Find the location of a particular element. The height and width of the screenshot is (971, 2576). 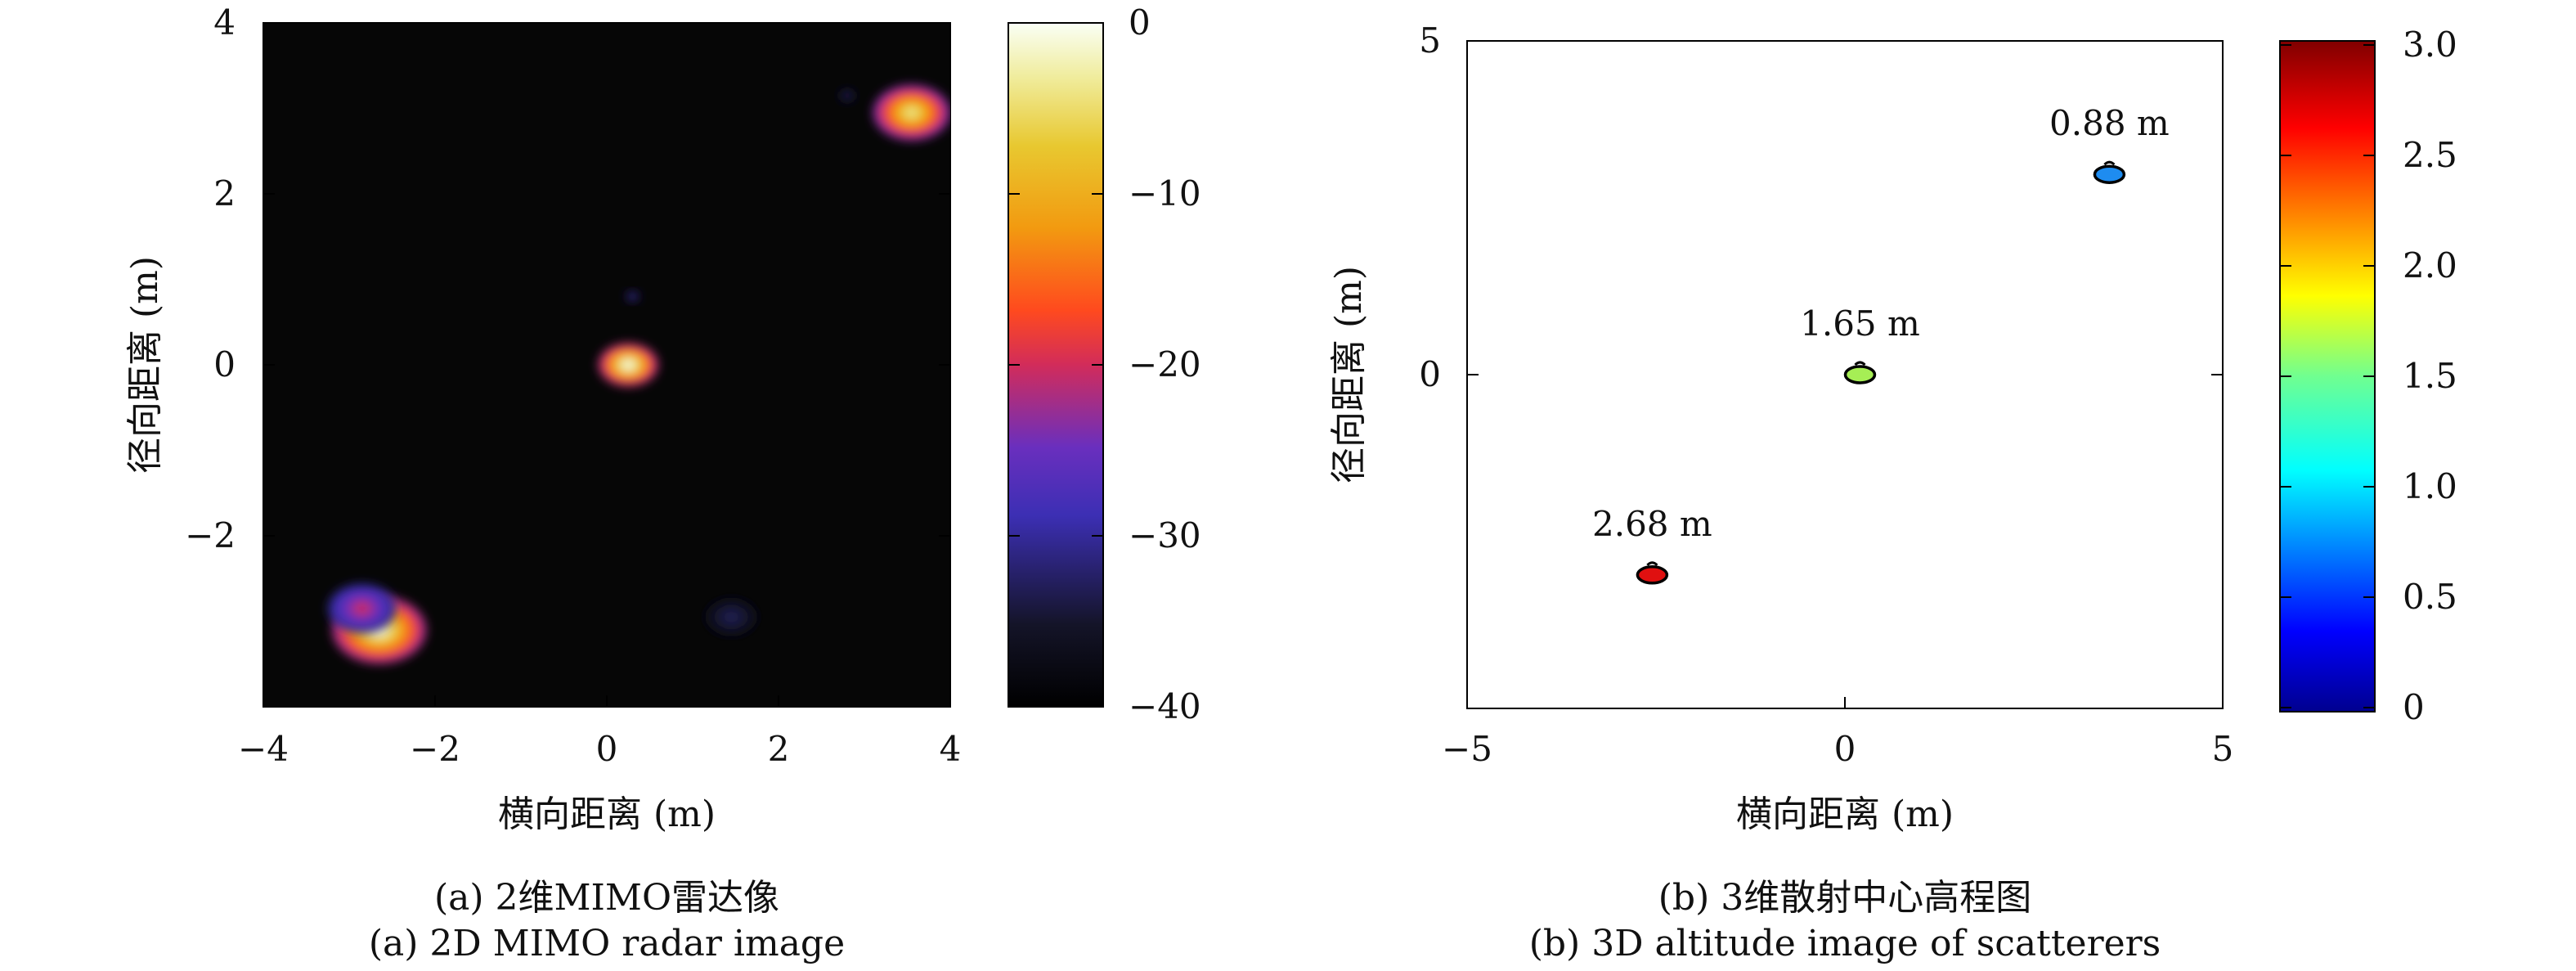

altitude-point-0: 0.88 m is located at coordinates (2109, 143).